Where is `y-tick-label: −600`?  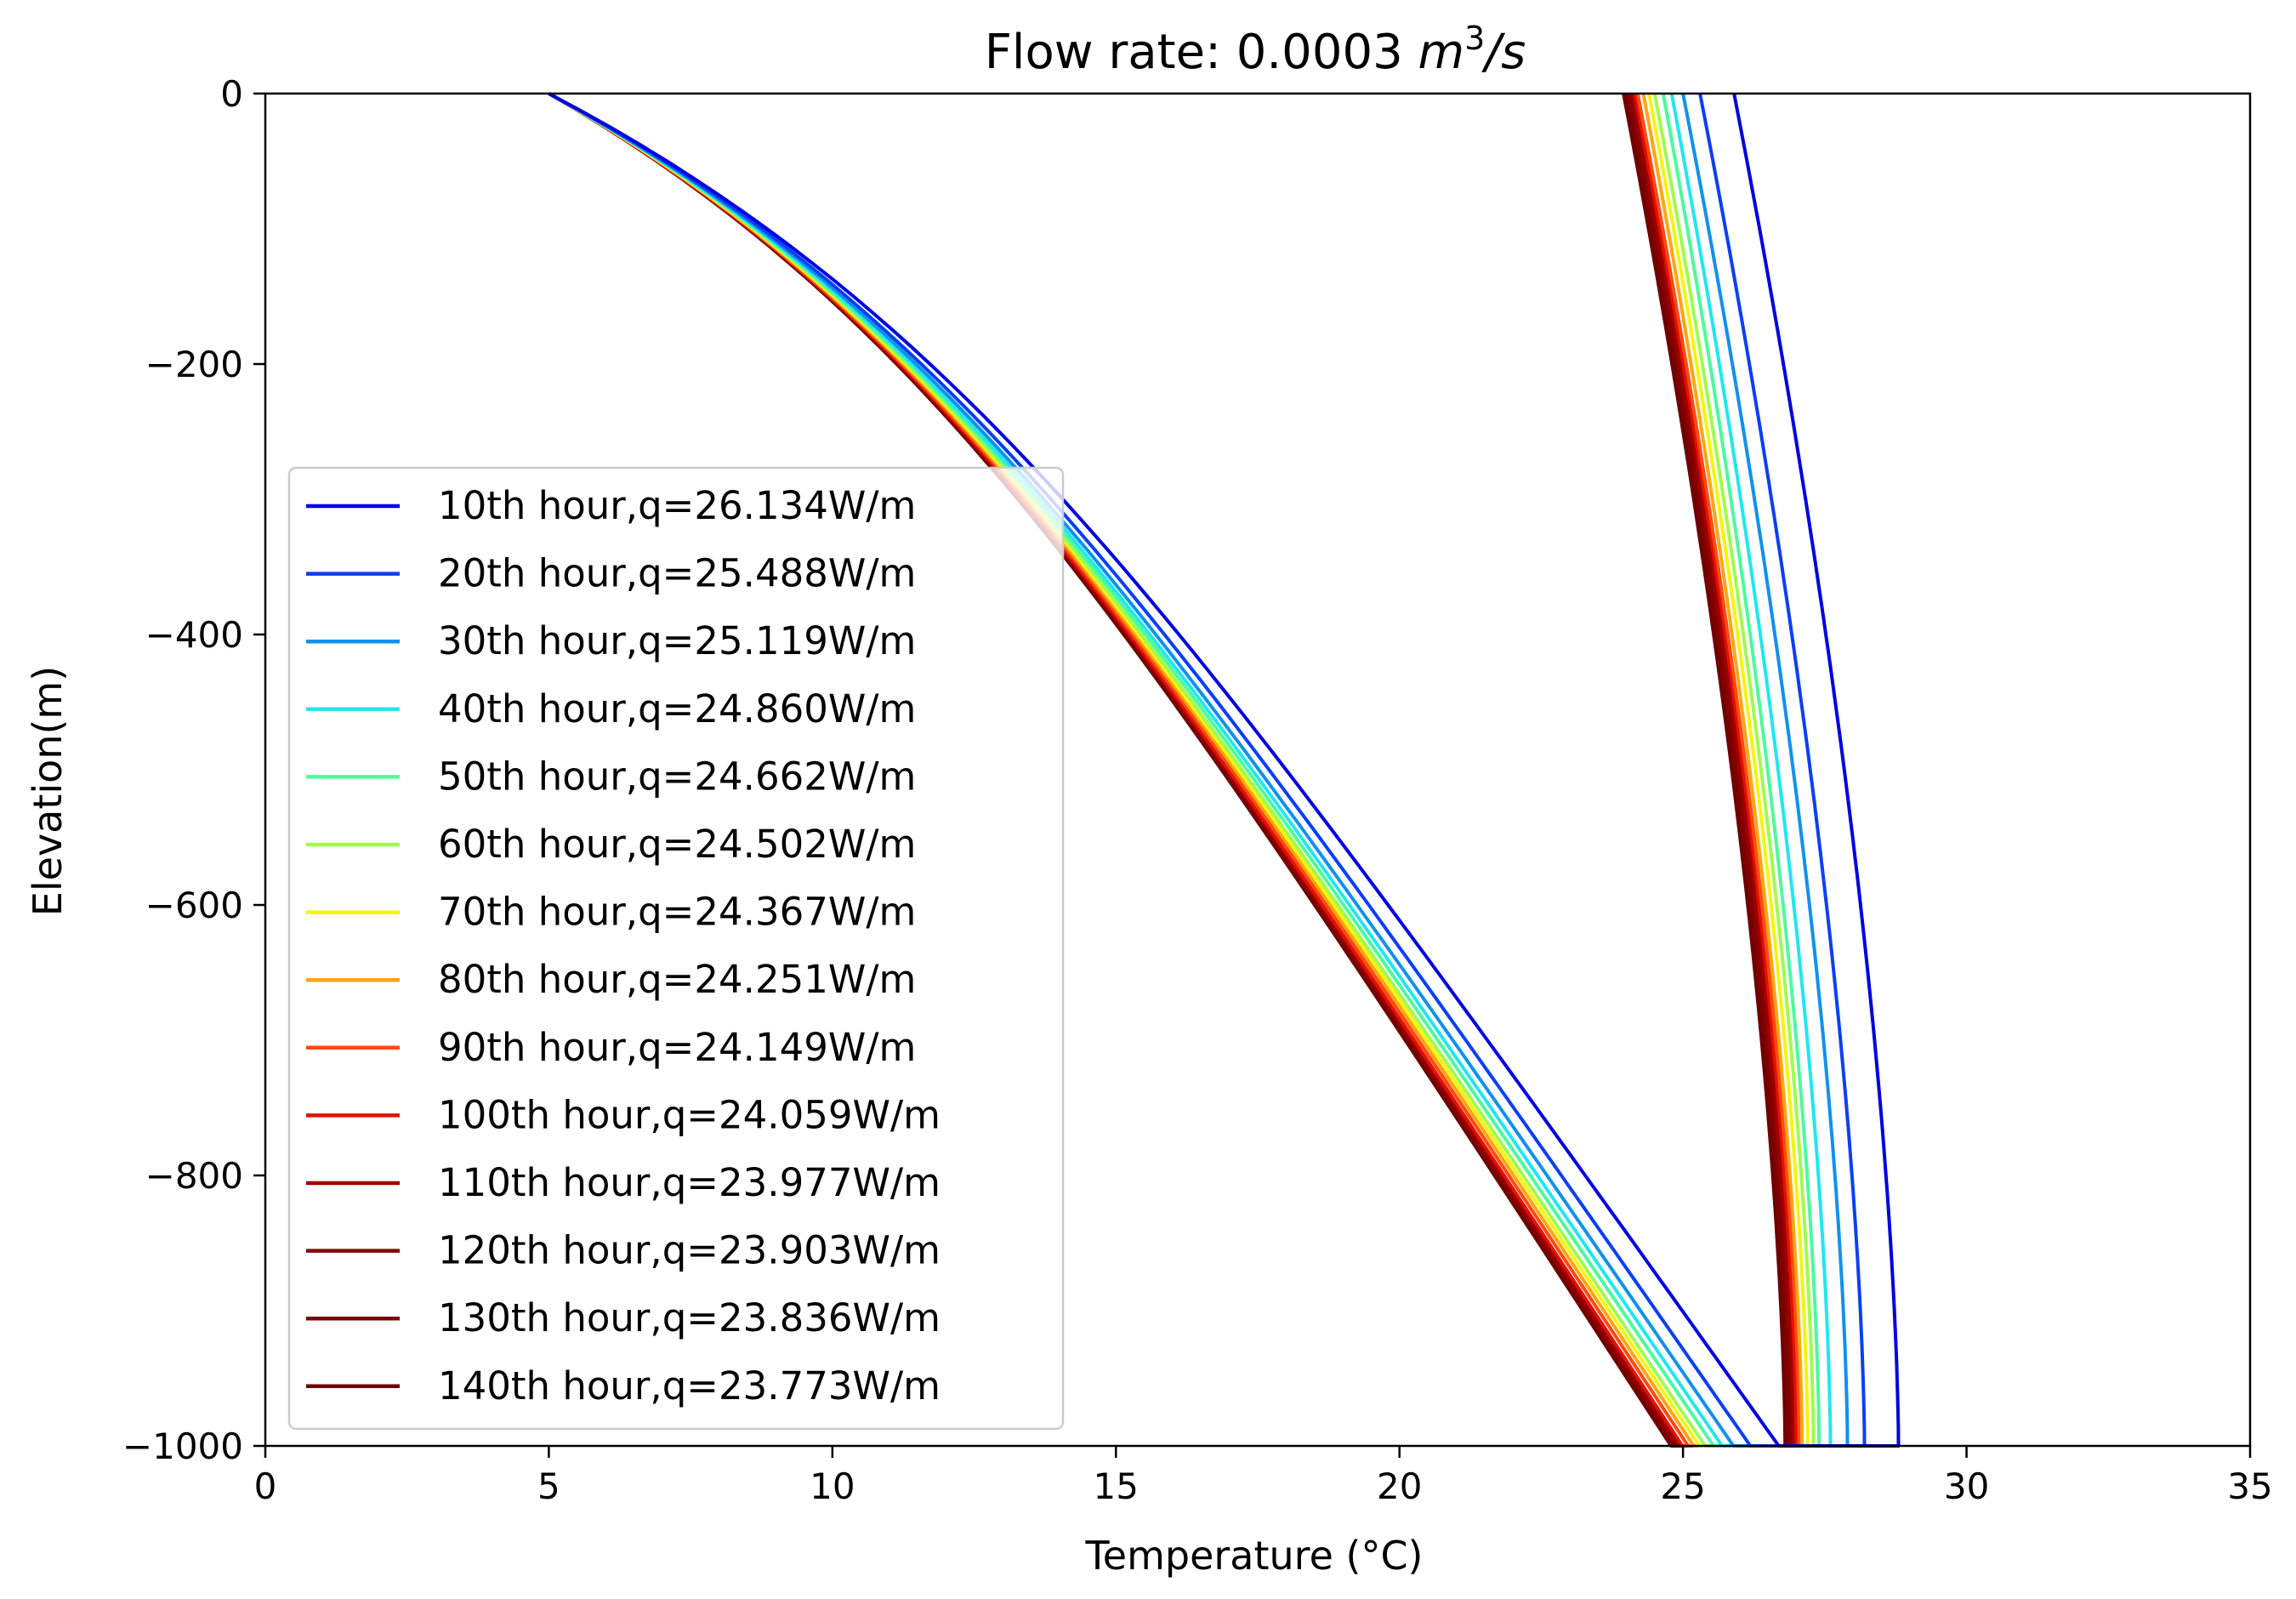 y-tick-label: −600 is located at coordinates (194, 905).